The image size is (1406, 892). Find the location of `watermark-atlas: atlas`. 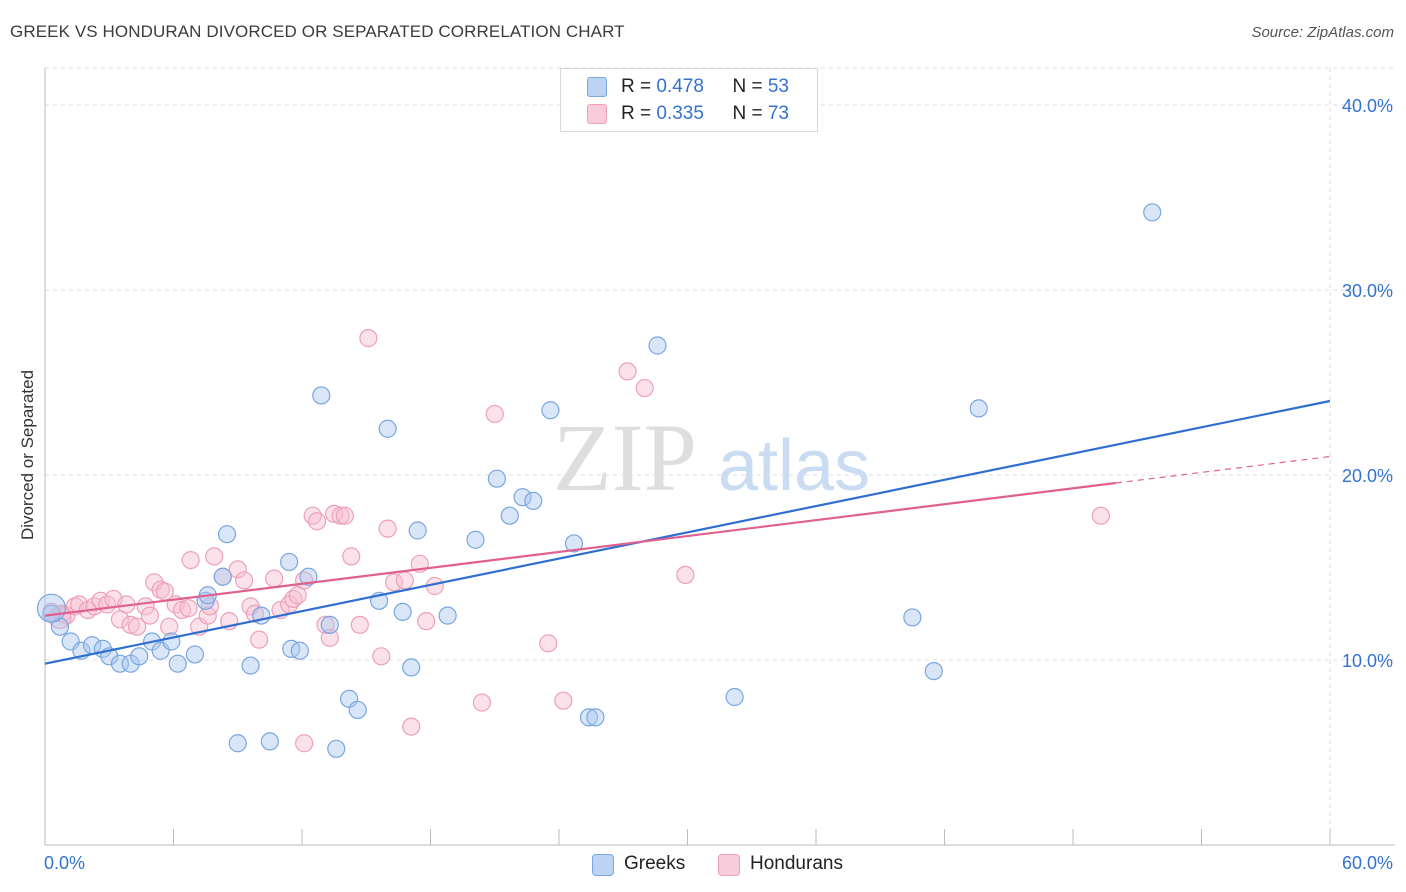

watermark-atlas: atlas is located at coordinates (794, 466).